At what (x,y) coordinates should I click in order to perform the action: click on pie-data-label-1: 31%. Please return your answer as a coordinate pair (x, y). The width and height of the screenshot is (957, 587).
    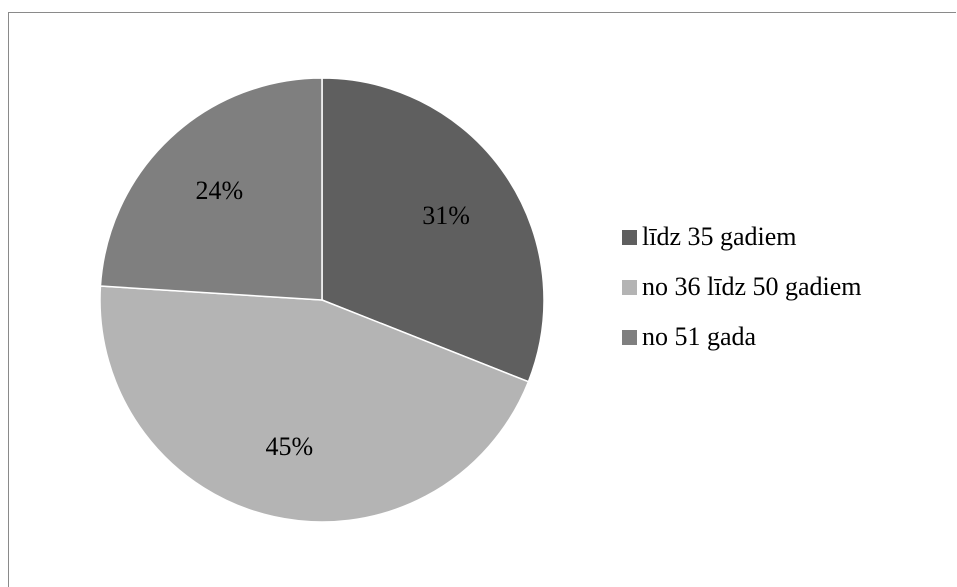
    Looking at the image, I should click on (446, 215).